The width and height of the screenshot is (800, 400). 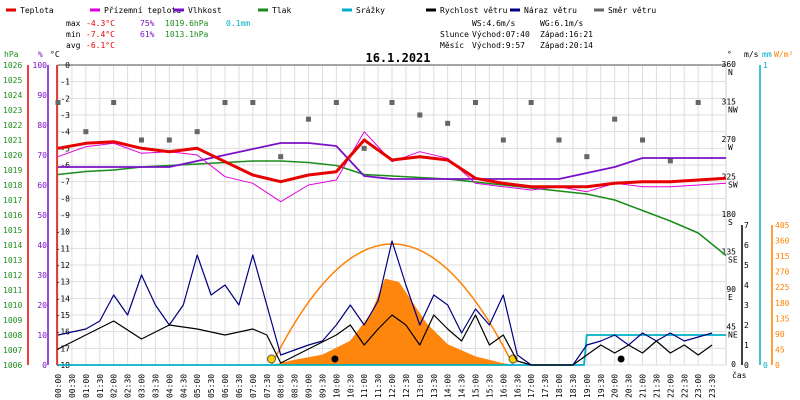 I want to click on stat-min-label: min, so click(x=73, y=34).